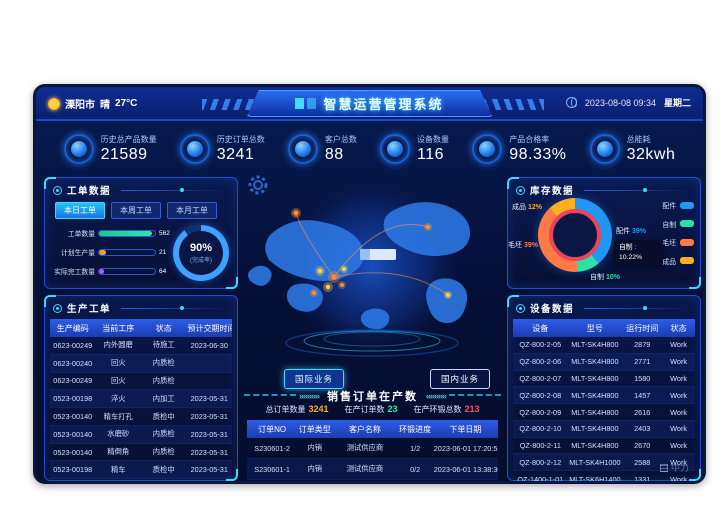  I want to click on table-cell: S230601-2, so click(272, 448).